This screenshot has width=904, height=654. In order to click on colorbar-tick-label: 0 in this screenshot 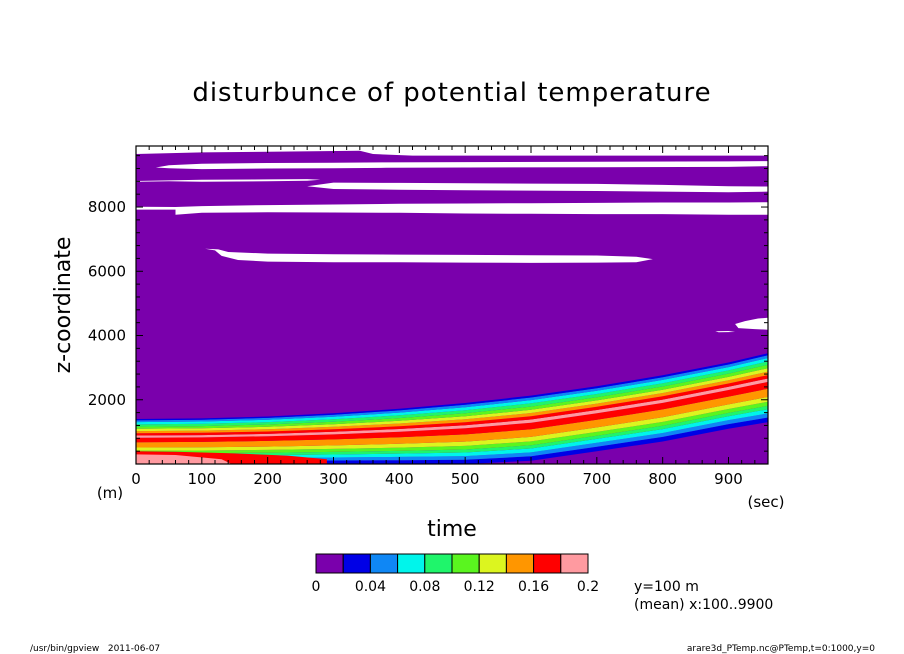, I will do `click(316, 587)`.